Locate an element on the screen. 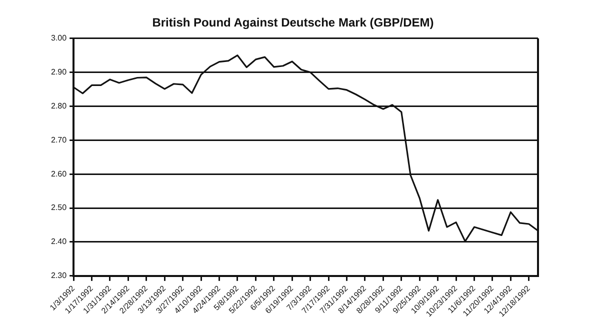 This screenshot has height=320, width=600. y-tick-label: 3.00 is located at coordinates (59, 38).